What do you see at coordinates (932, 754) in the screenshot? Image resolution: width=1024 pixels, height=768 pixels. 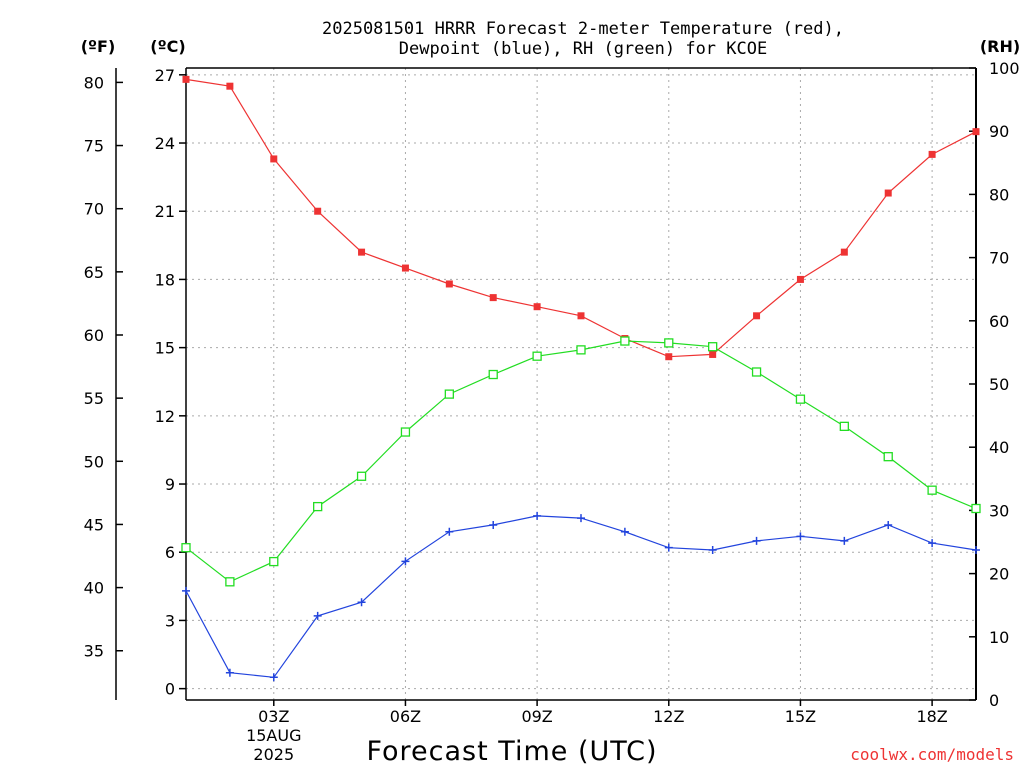 I see `credit-text: coolwx.com/models` at bounding box center [932, 754].